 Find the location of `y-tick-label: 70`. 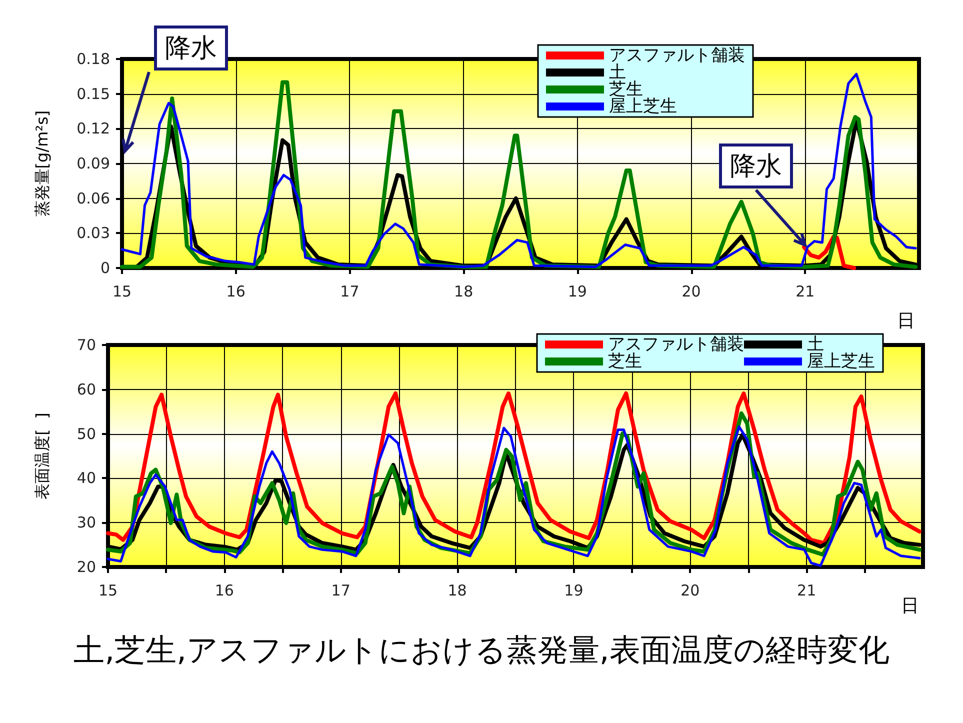

y-tick-label: 70 is located at coordinates (86, 345).